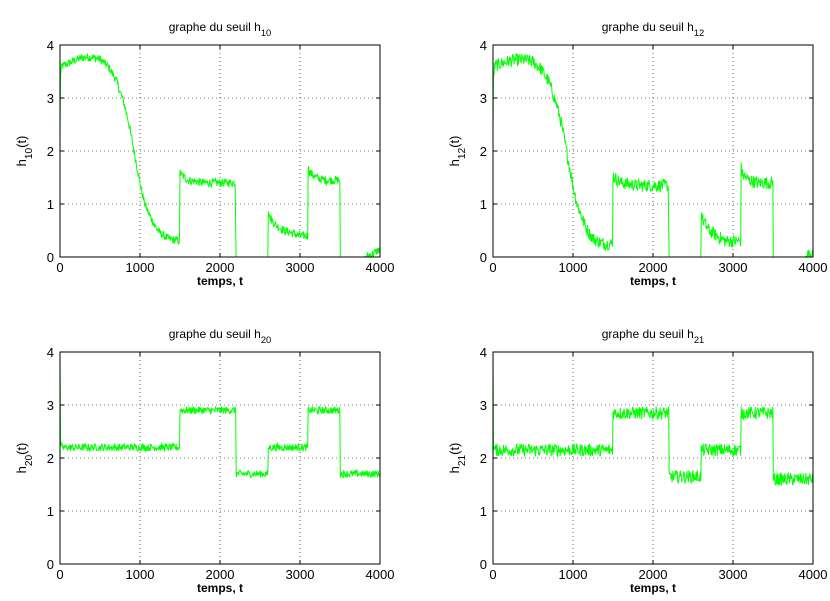 The width and height of the screenshot is (830, 601). I want to click on chart-title: graphe du seuil h20, so click(220, 336).